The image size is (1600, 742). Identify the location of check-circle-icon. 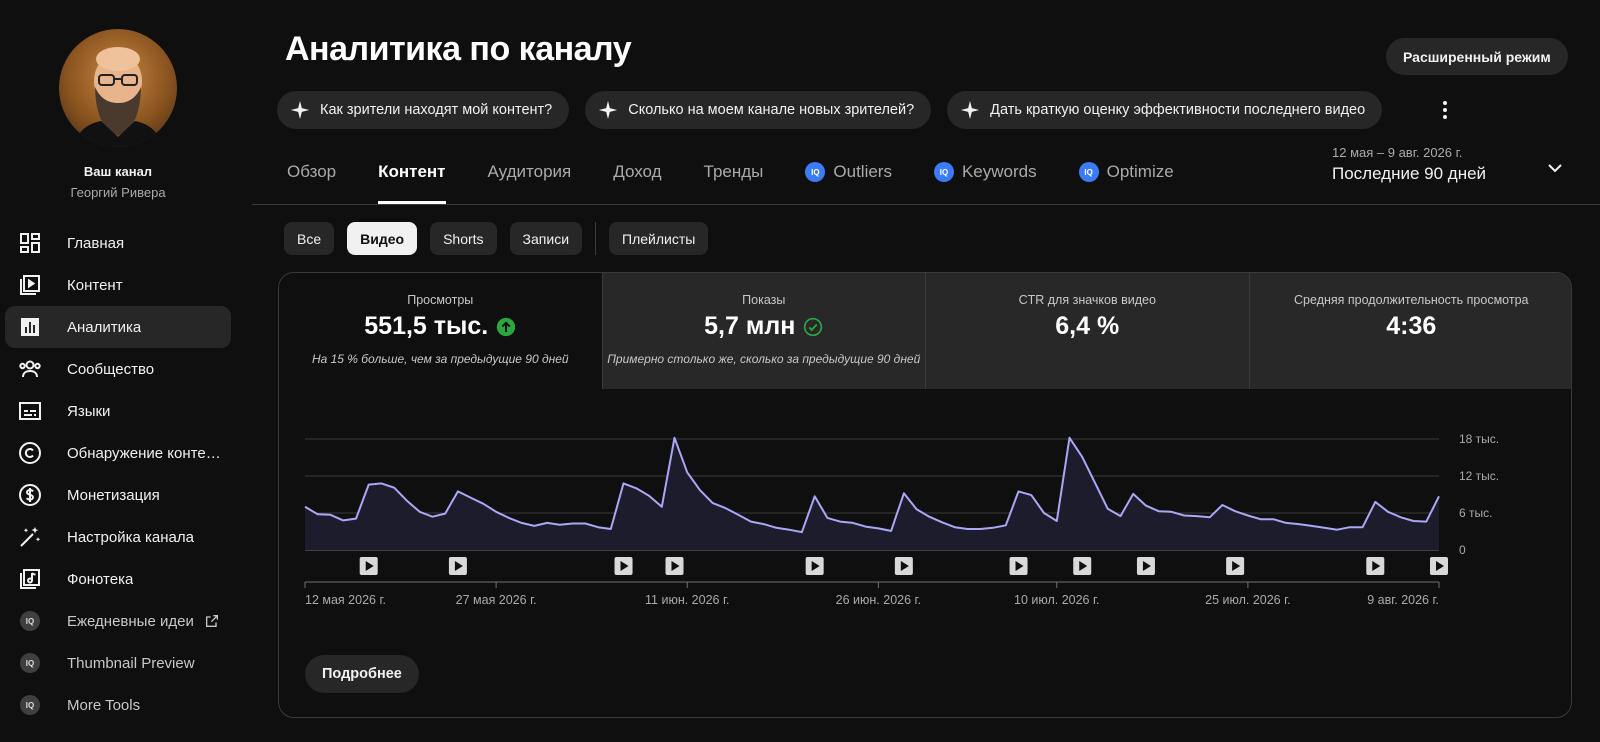
(813, 326).